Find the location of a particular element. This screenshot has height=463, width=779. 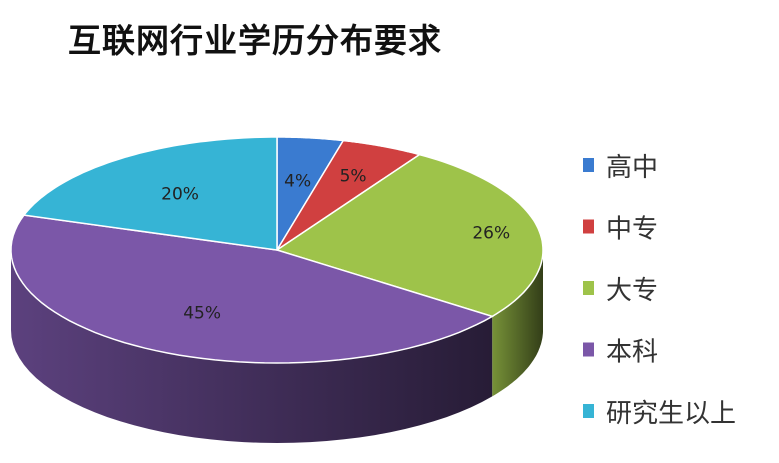

legend-label: 中专 is located at coordinates (632, 230).